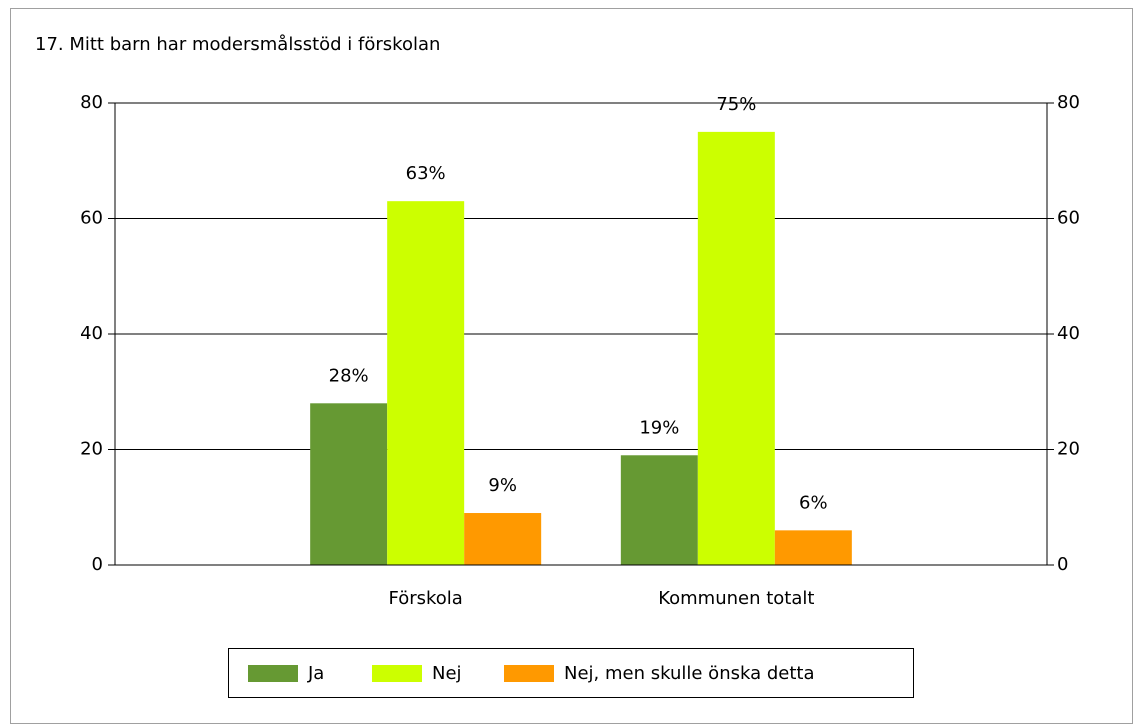  What do you see at coordinates (97, 564) in the screenshot?
I see `y-tick-label: 0` at bounding box center [97, 564].